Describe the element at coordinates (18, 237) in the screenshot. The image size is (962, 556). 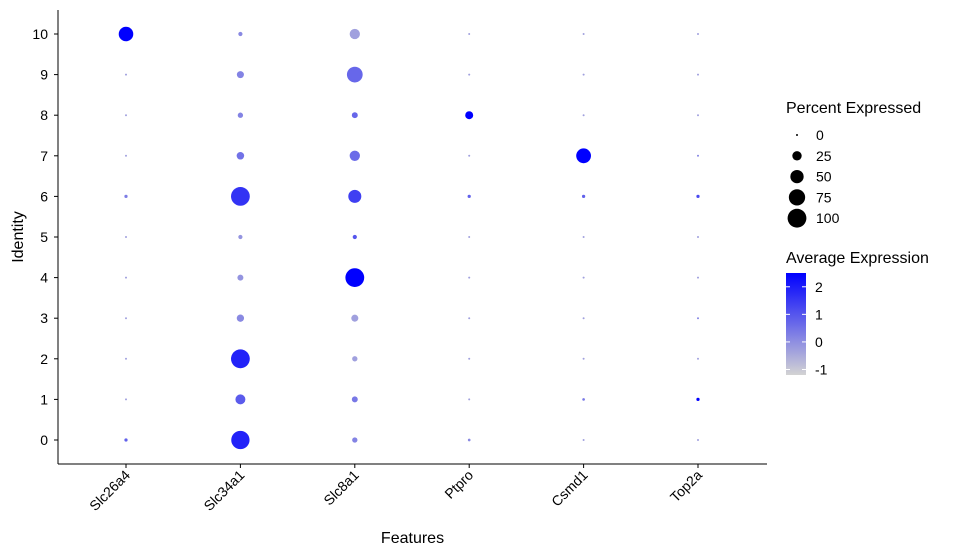
I see `y-axis-title: Identity` at that location.